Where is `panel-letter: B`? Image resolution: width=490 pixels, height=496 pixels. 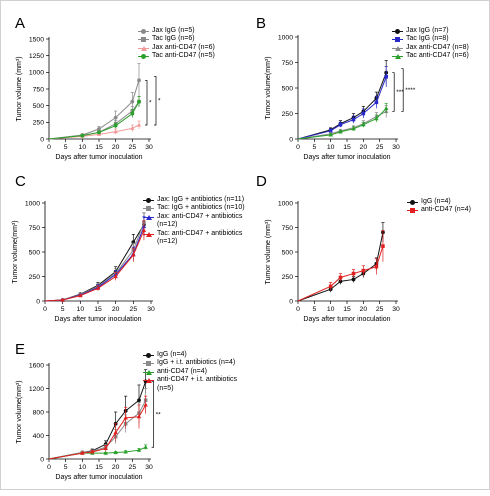 panel-letter: B is located at coordinates (261, 23).